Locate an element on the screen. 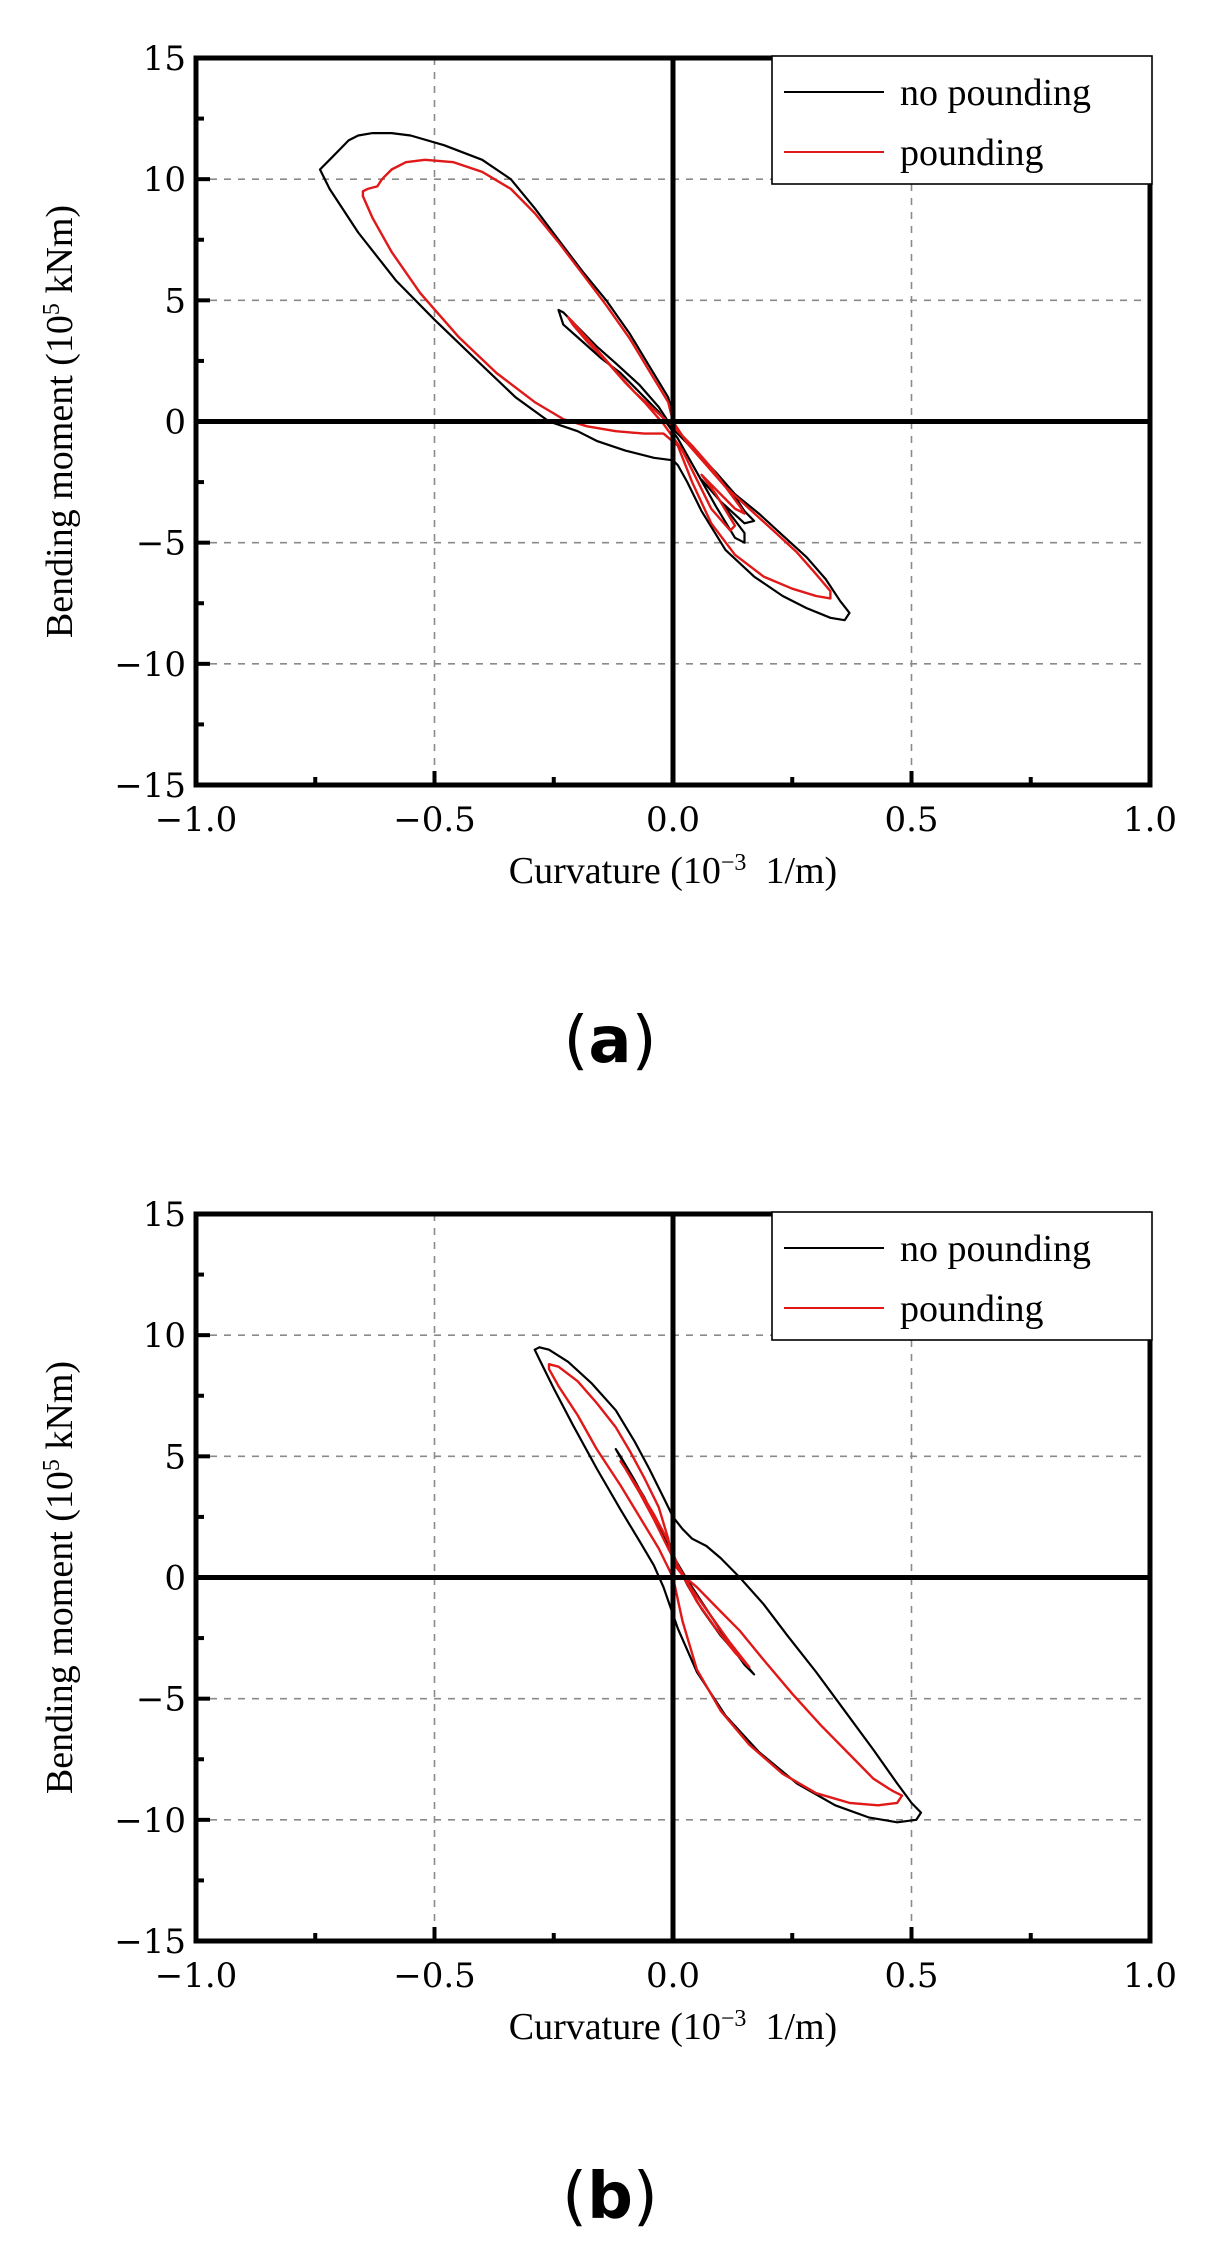  panel-label-b: (b) is located at coordinates (610, 2197).